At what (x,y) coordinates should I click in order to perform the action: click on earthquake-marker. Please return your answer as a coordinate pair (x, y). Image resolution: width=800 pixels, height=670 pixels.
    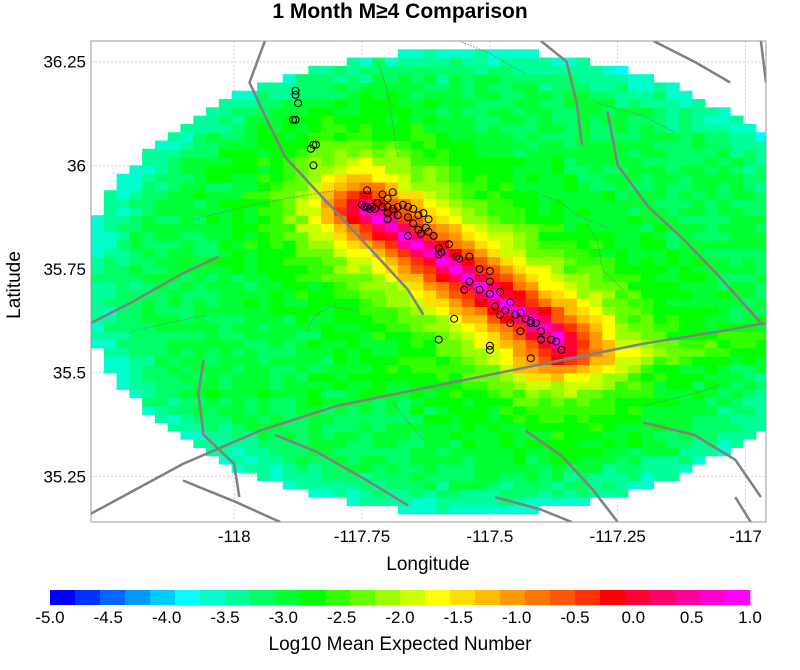
    Looking at the image, I should click on (420, 233).